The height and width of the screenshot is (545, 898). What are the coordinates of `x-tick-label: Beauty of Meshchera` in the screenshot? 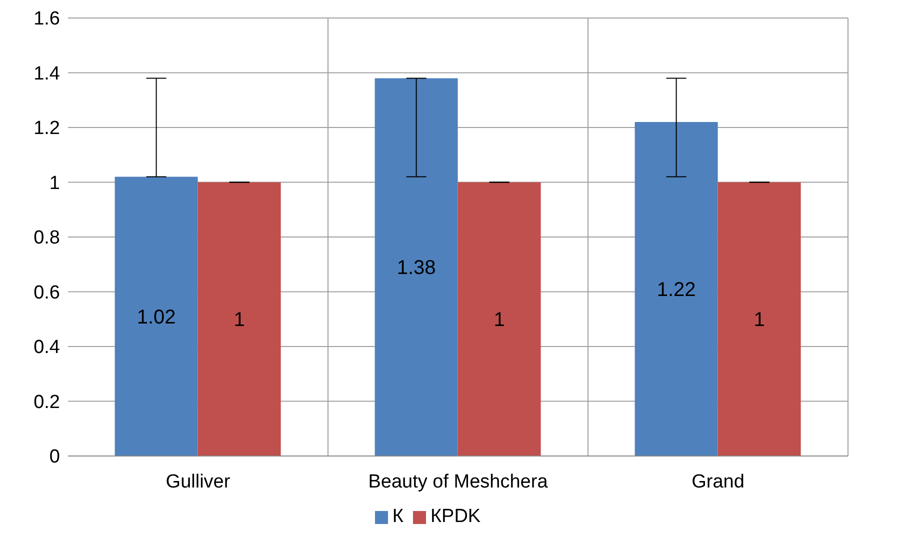 It's located at (458, 481).